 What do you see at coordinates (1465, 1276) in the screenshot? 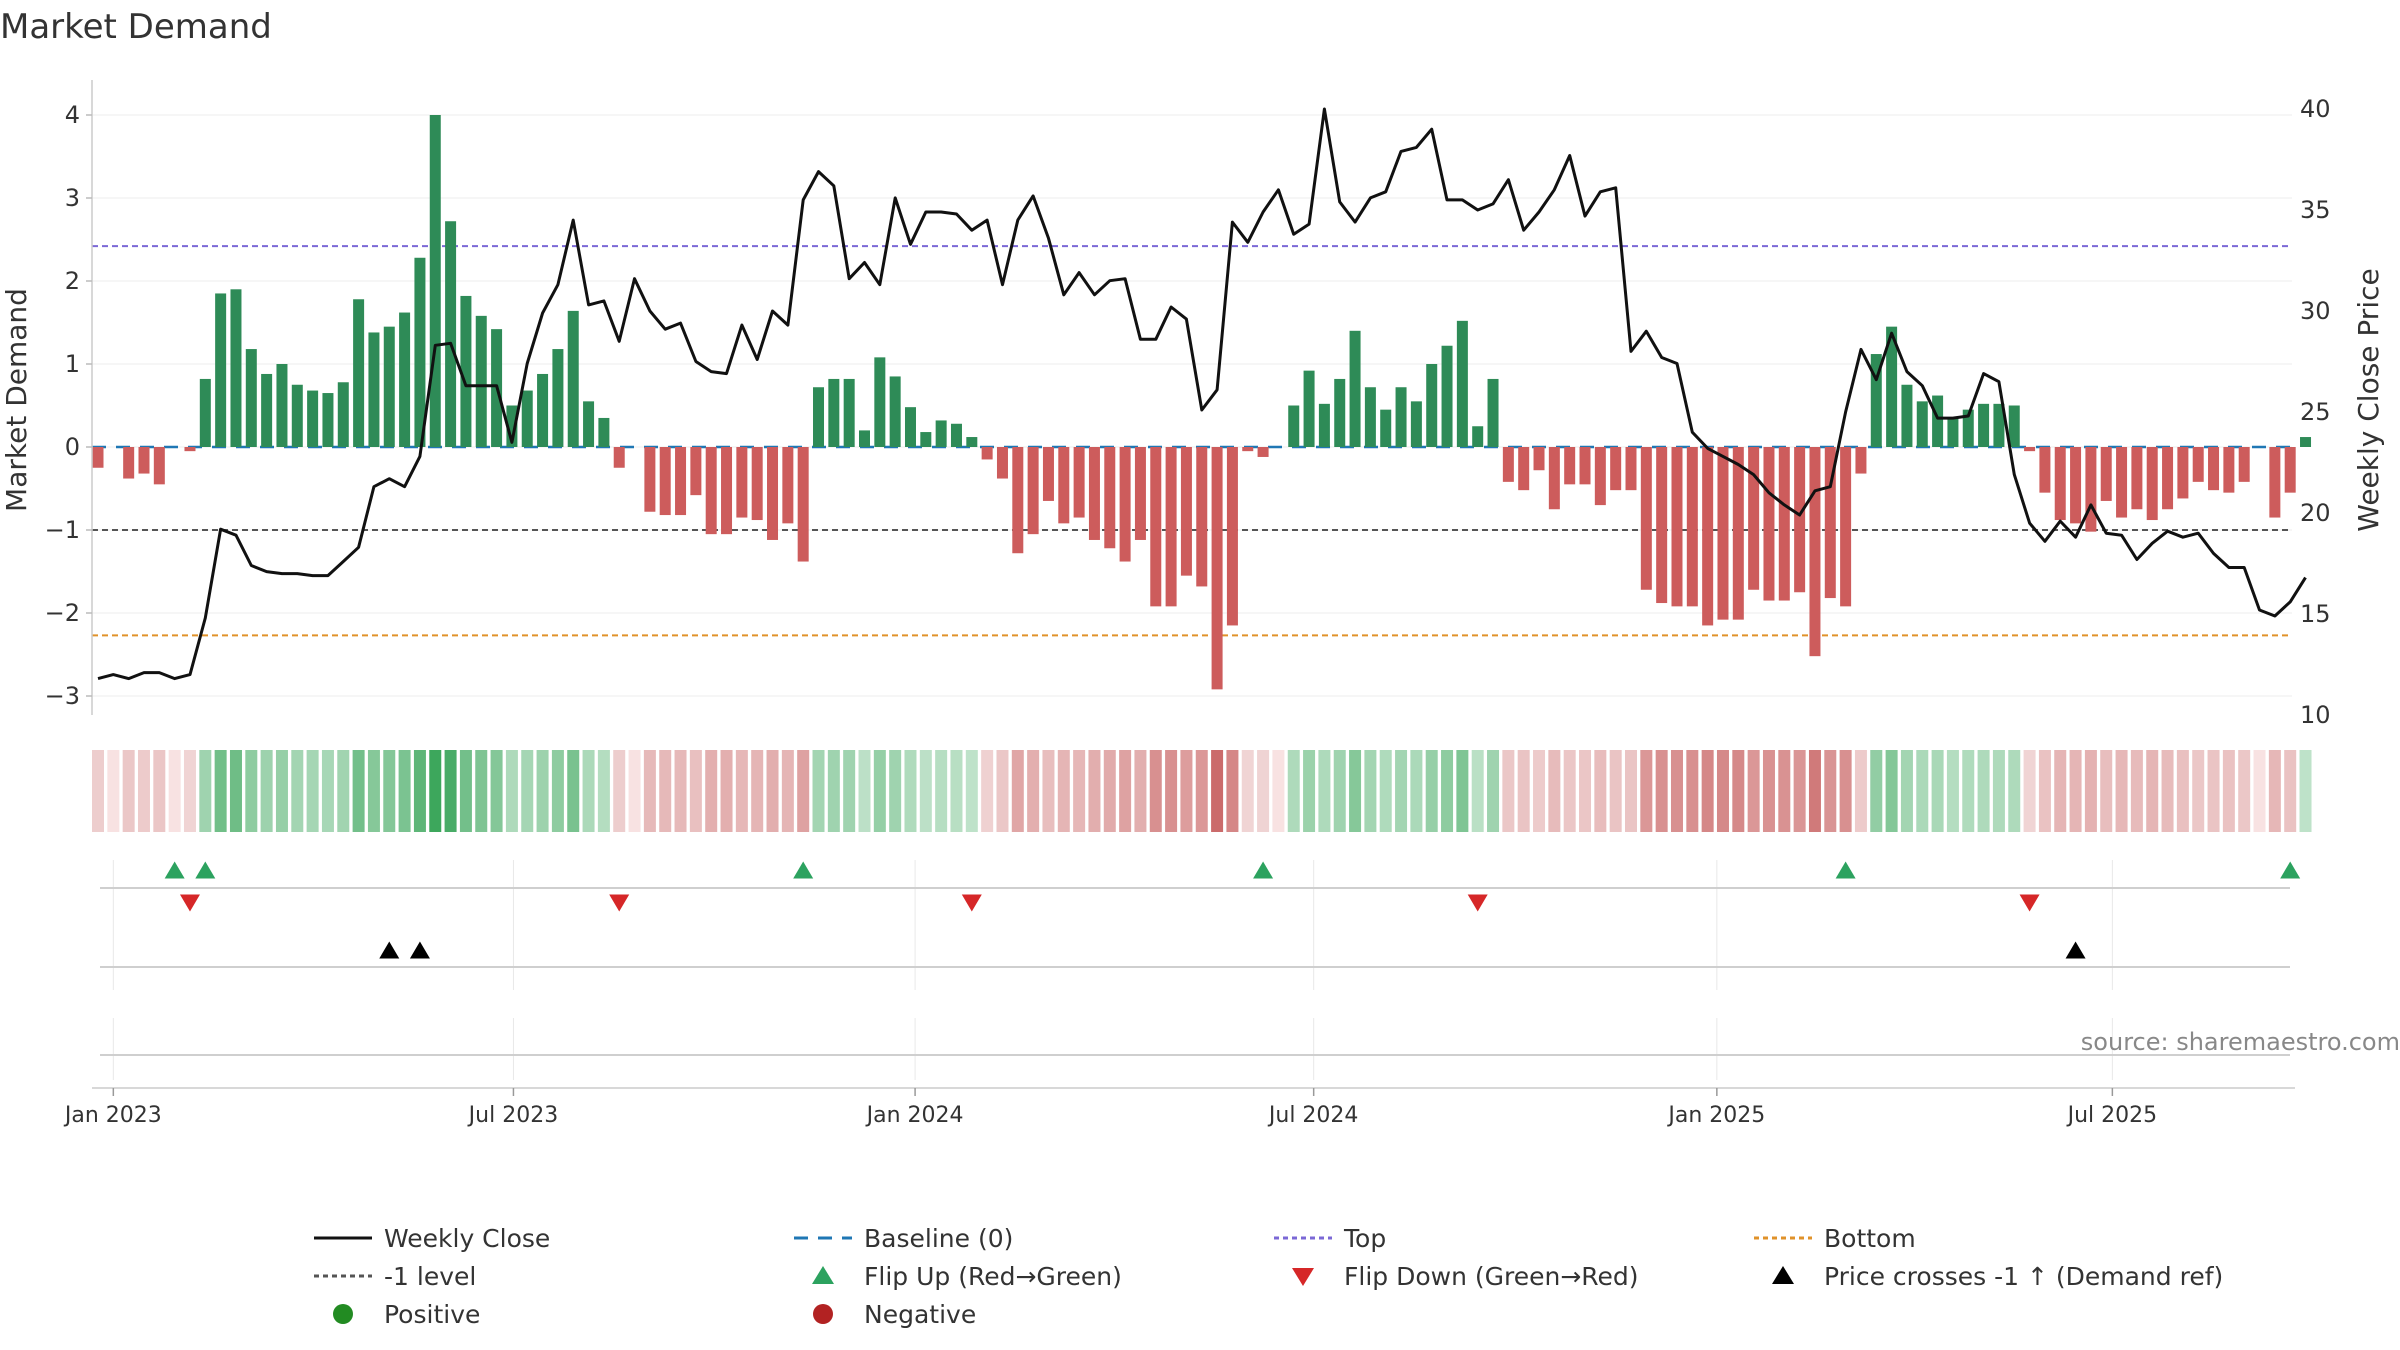
I see `legend-item: Flip Down (Green→Red)` at bounding box center [1465, 1276].